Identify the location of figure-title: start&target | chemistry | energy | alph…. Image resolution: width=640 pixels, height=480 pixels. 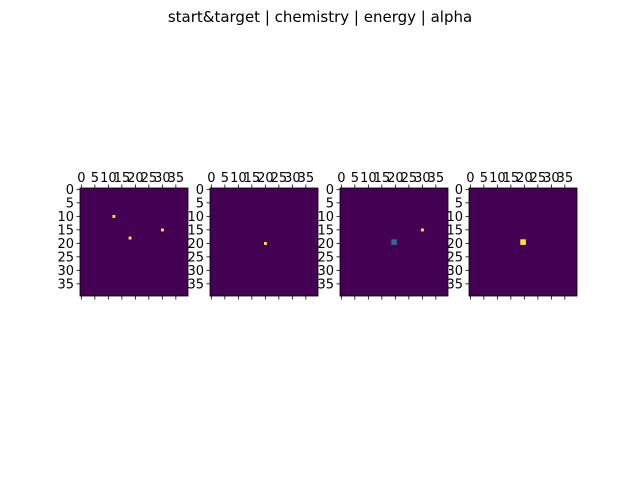
(320, 17).